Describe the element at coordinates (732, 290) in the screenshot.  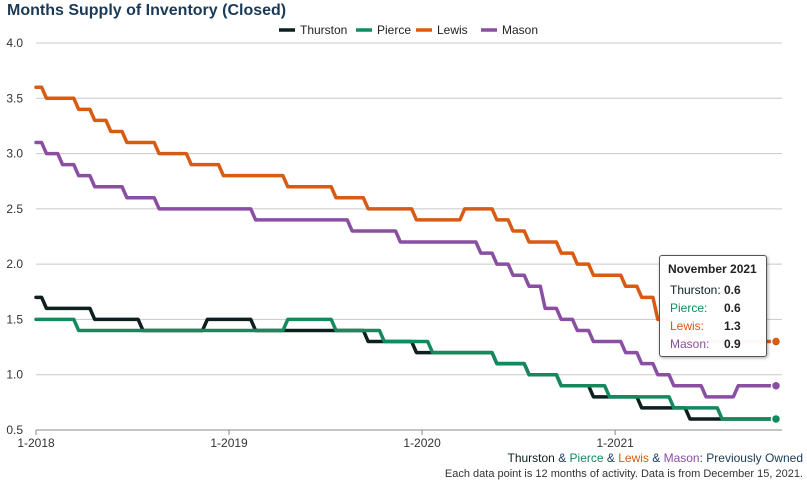
I see `tooltip-value-thurston: 0.6` at that location.